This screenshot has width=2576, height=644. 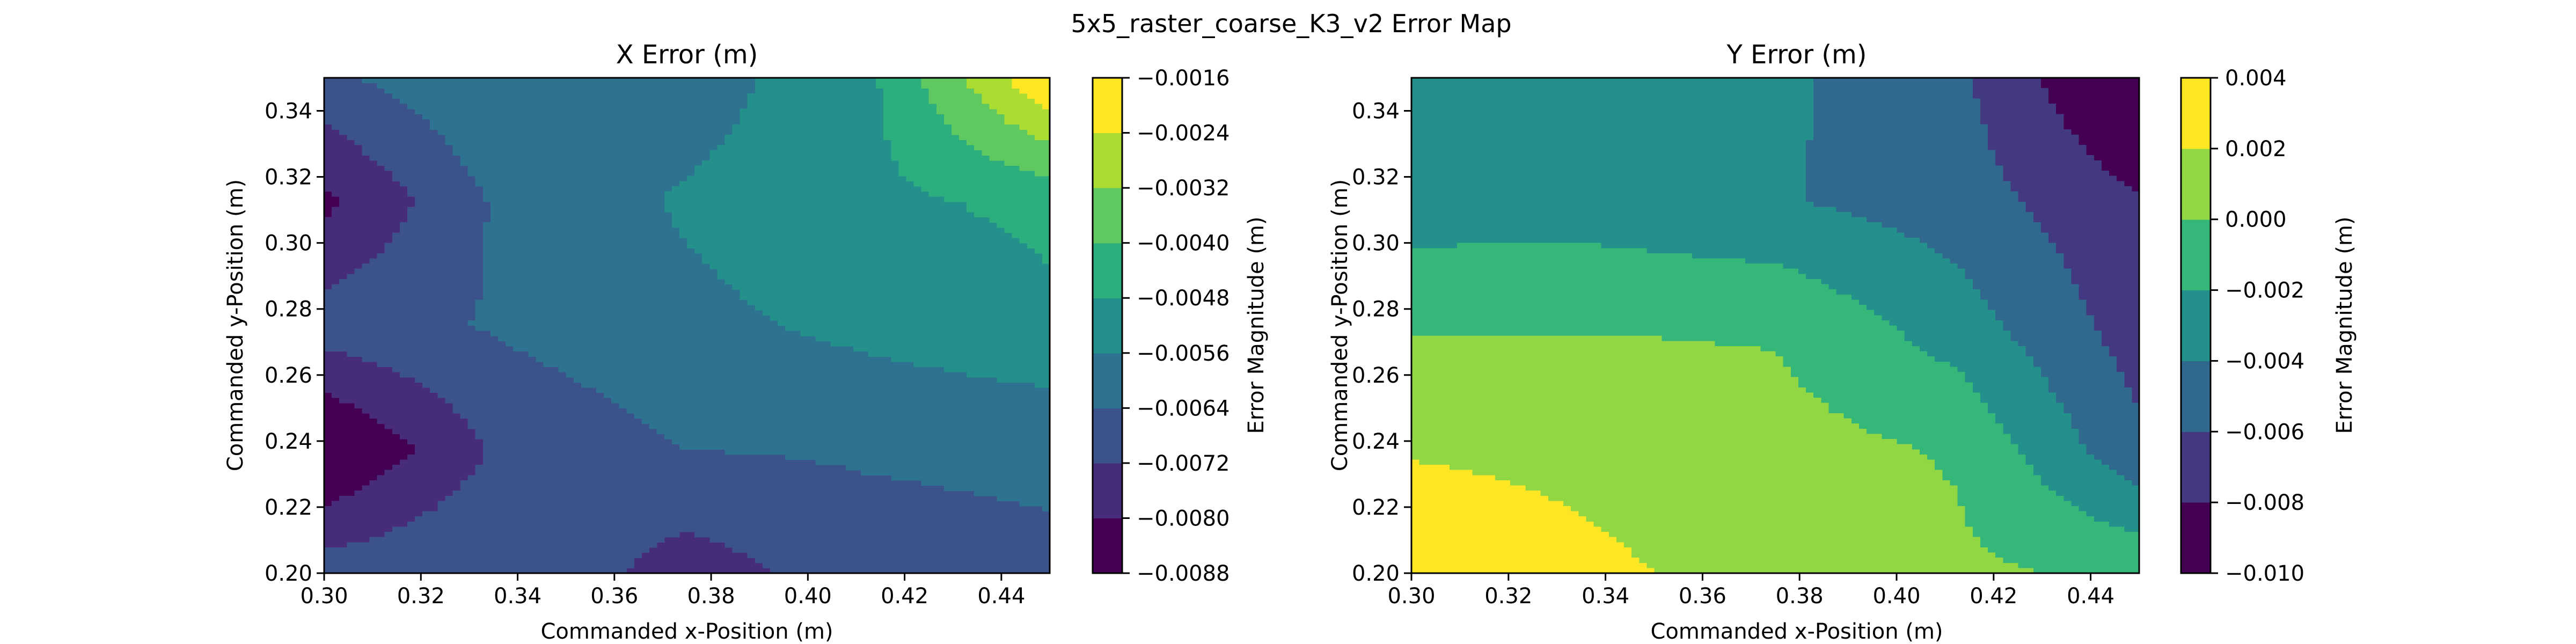 I want to click on colorbar-tick-label: −0.0064, so click(x=1183, y=408).